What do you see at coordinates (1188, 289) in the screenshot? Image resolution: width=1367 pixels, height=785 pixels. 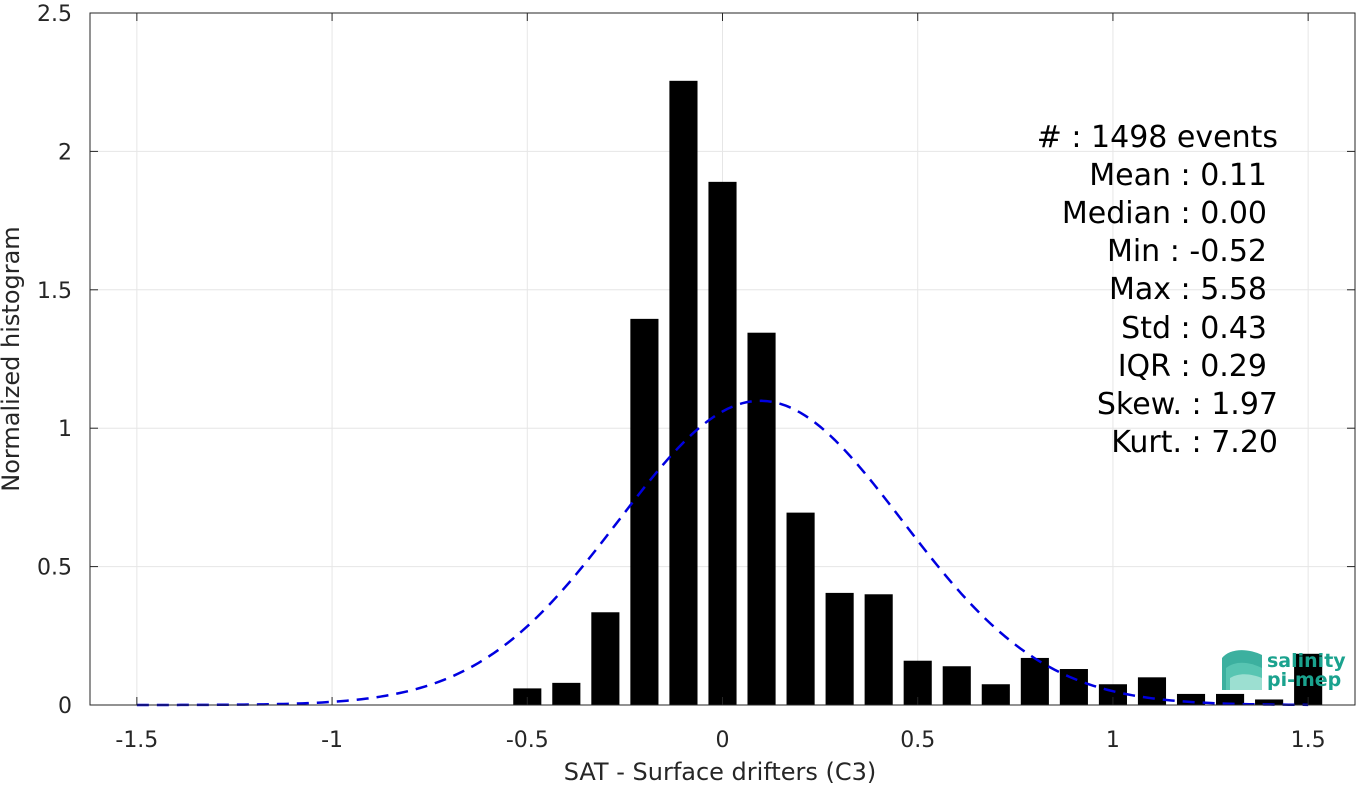 I see `stats-max: Max : 5.58` at bounding box center [1188, 289].